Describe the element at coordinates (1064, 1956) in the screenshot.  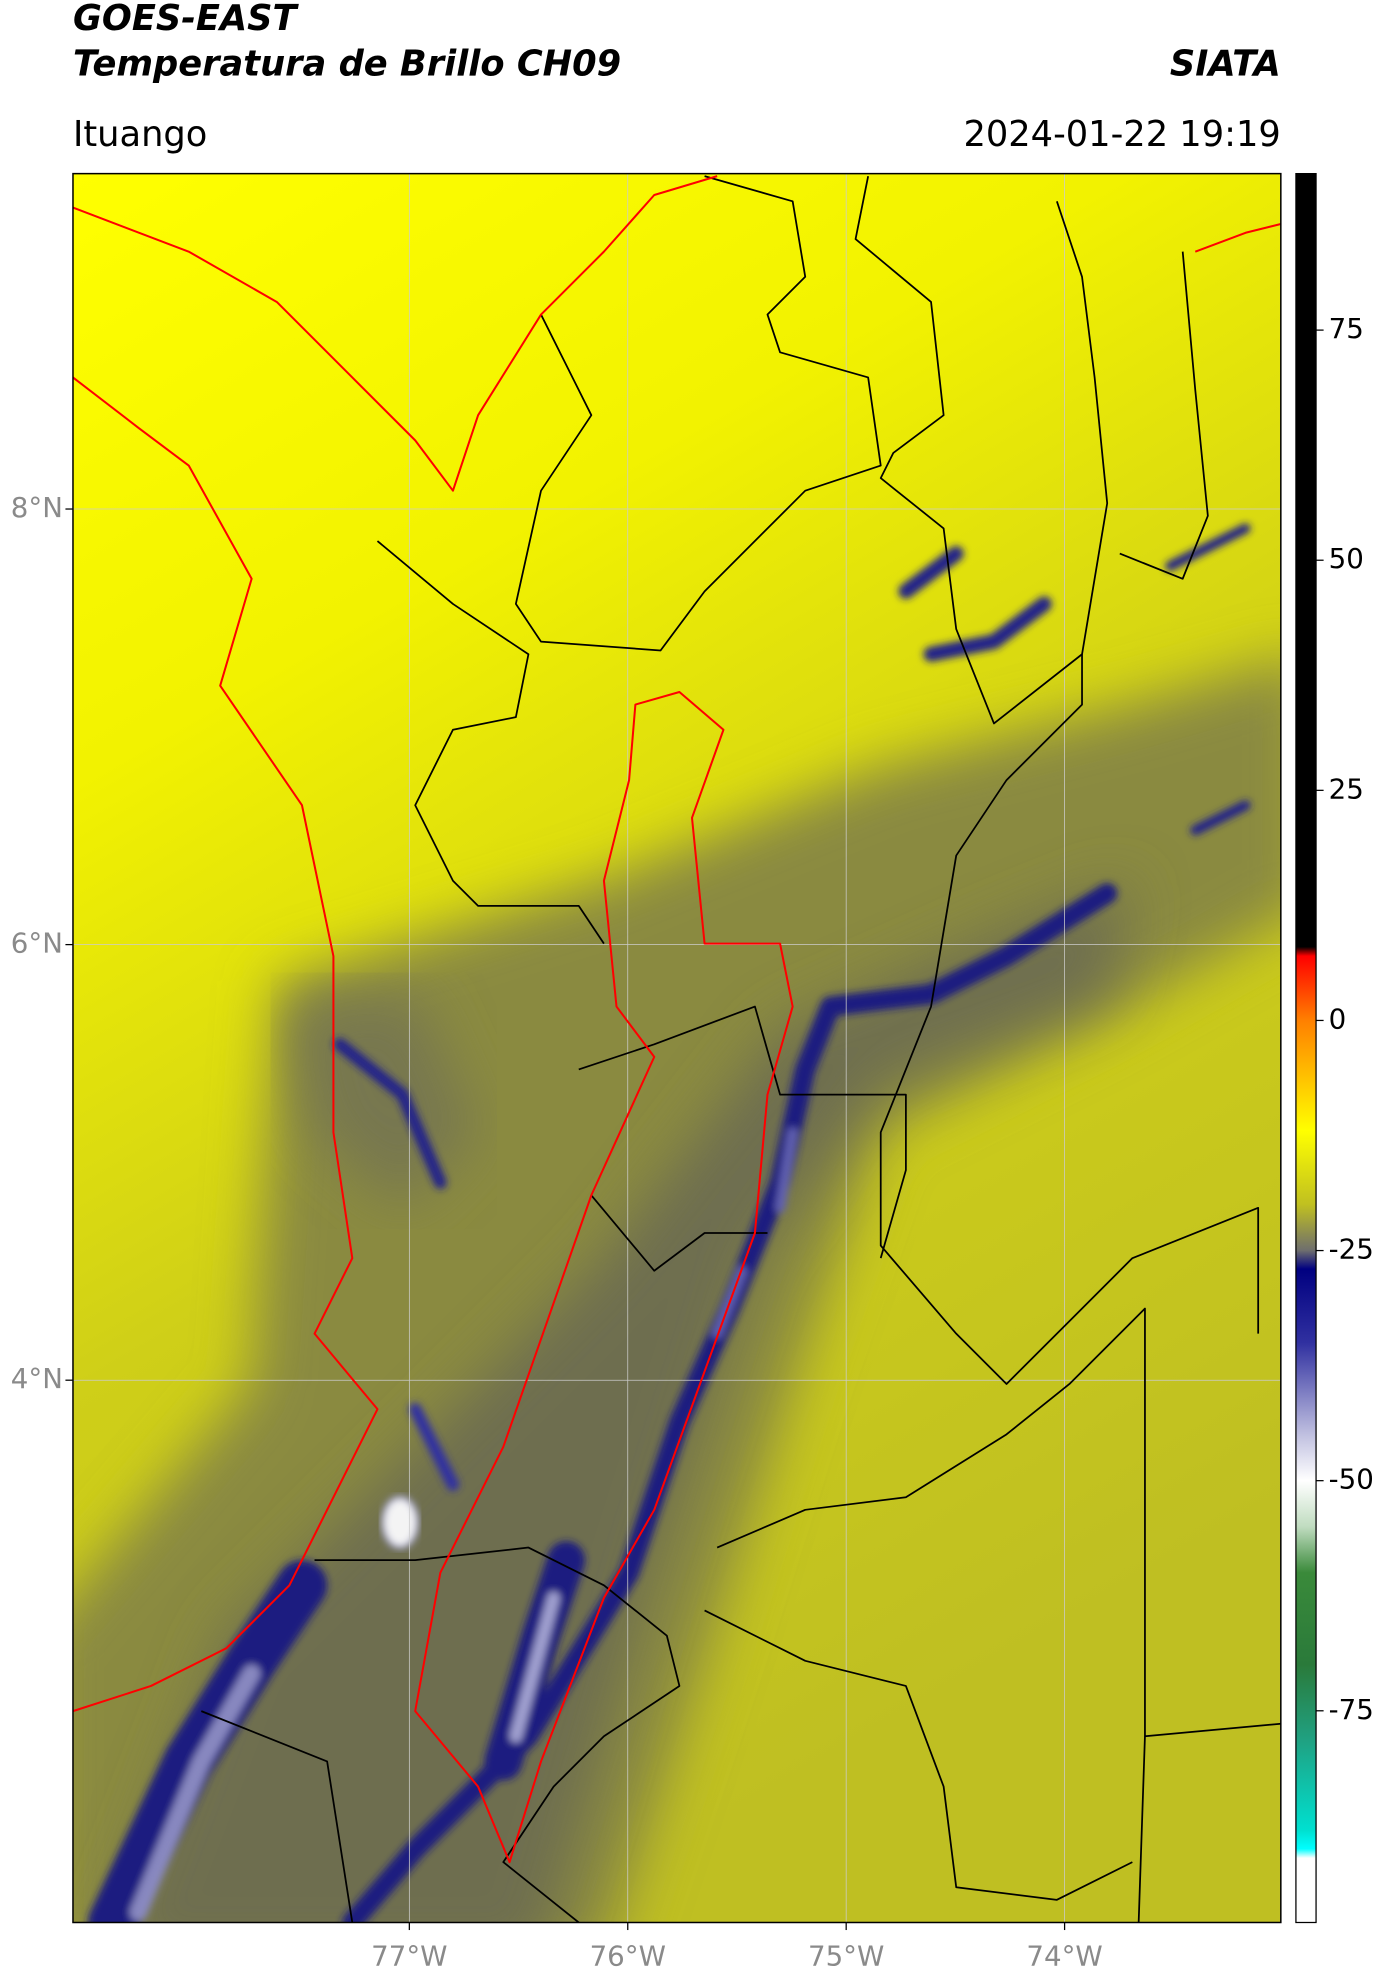
I see `lon-label: 74°W` at that location.